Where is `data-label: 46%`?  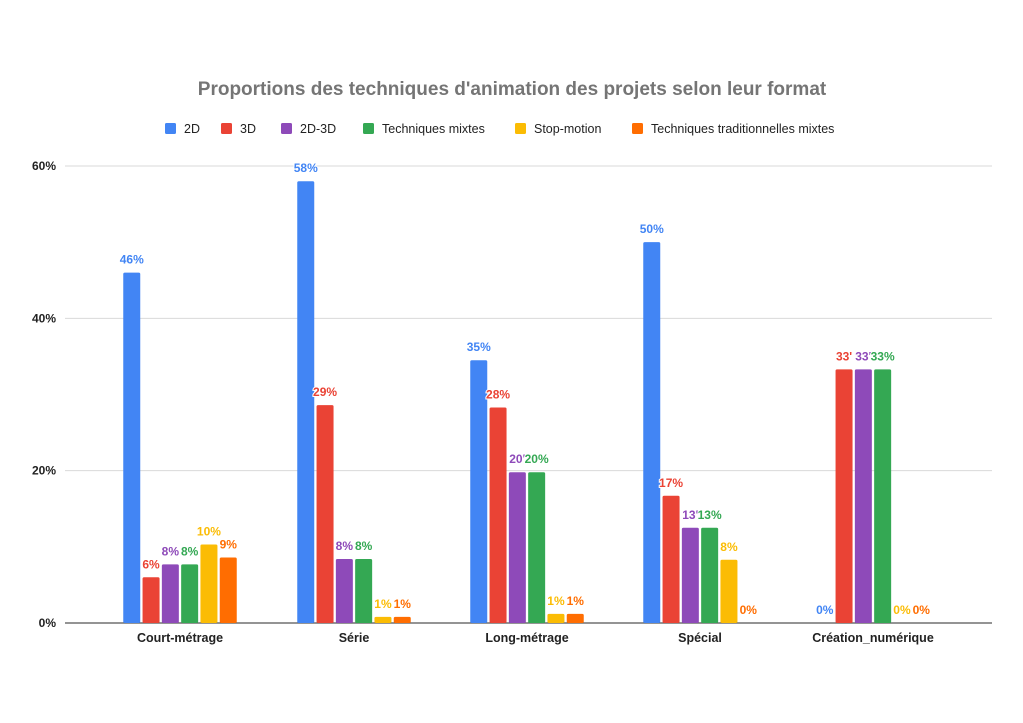 data-label: 46% is located at coordinates (132, 260).